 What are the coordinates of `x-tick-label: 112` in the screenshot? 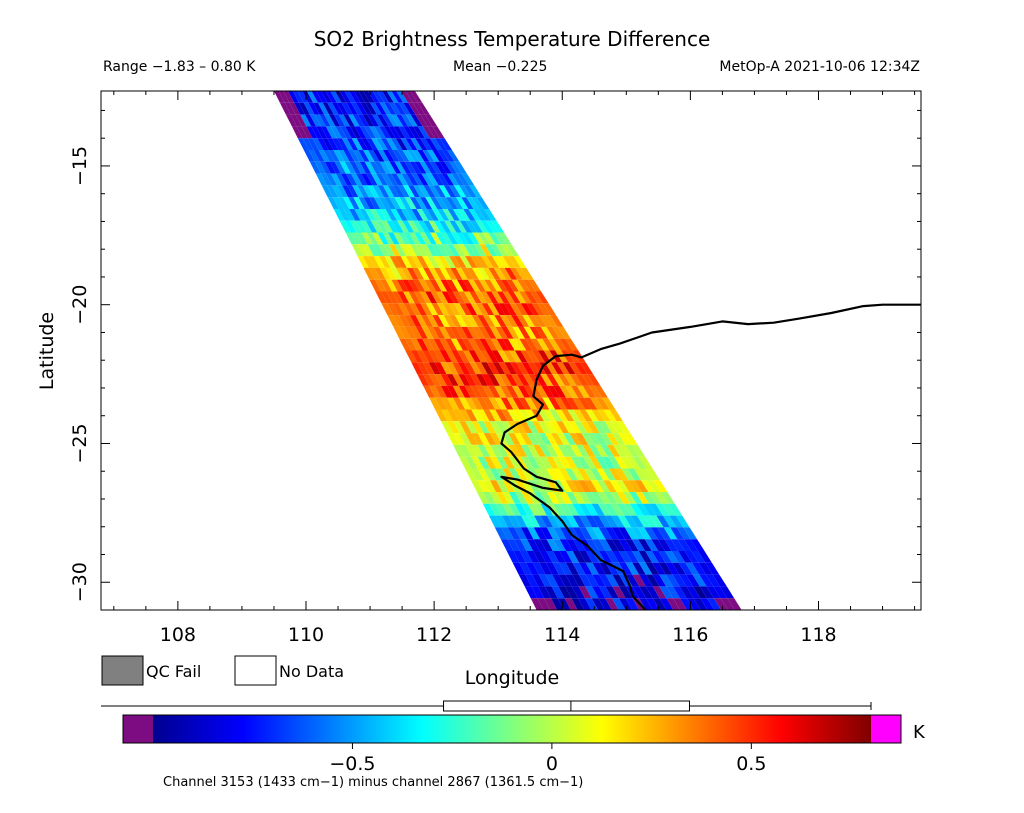 It's located at (434, 635).